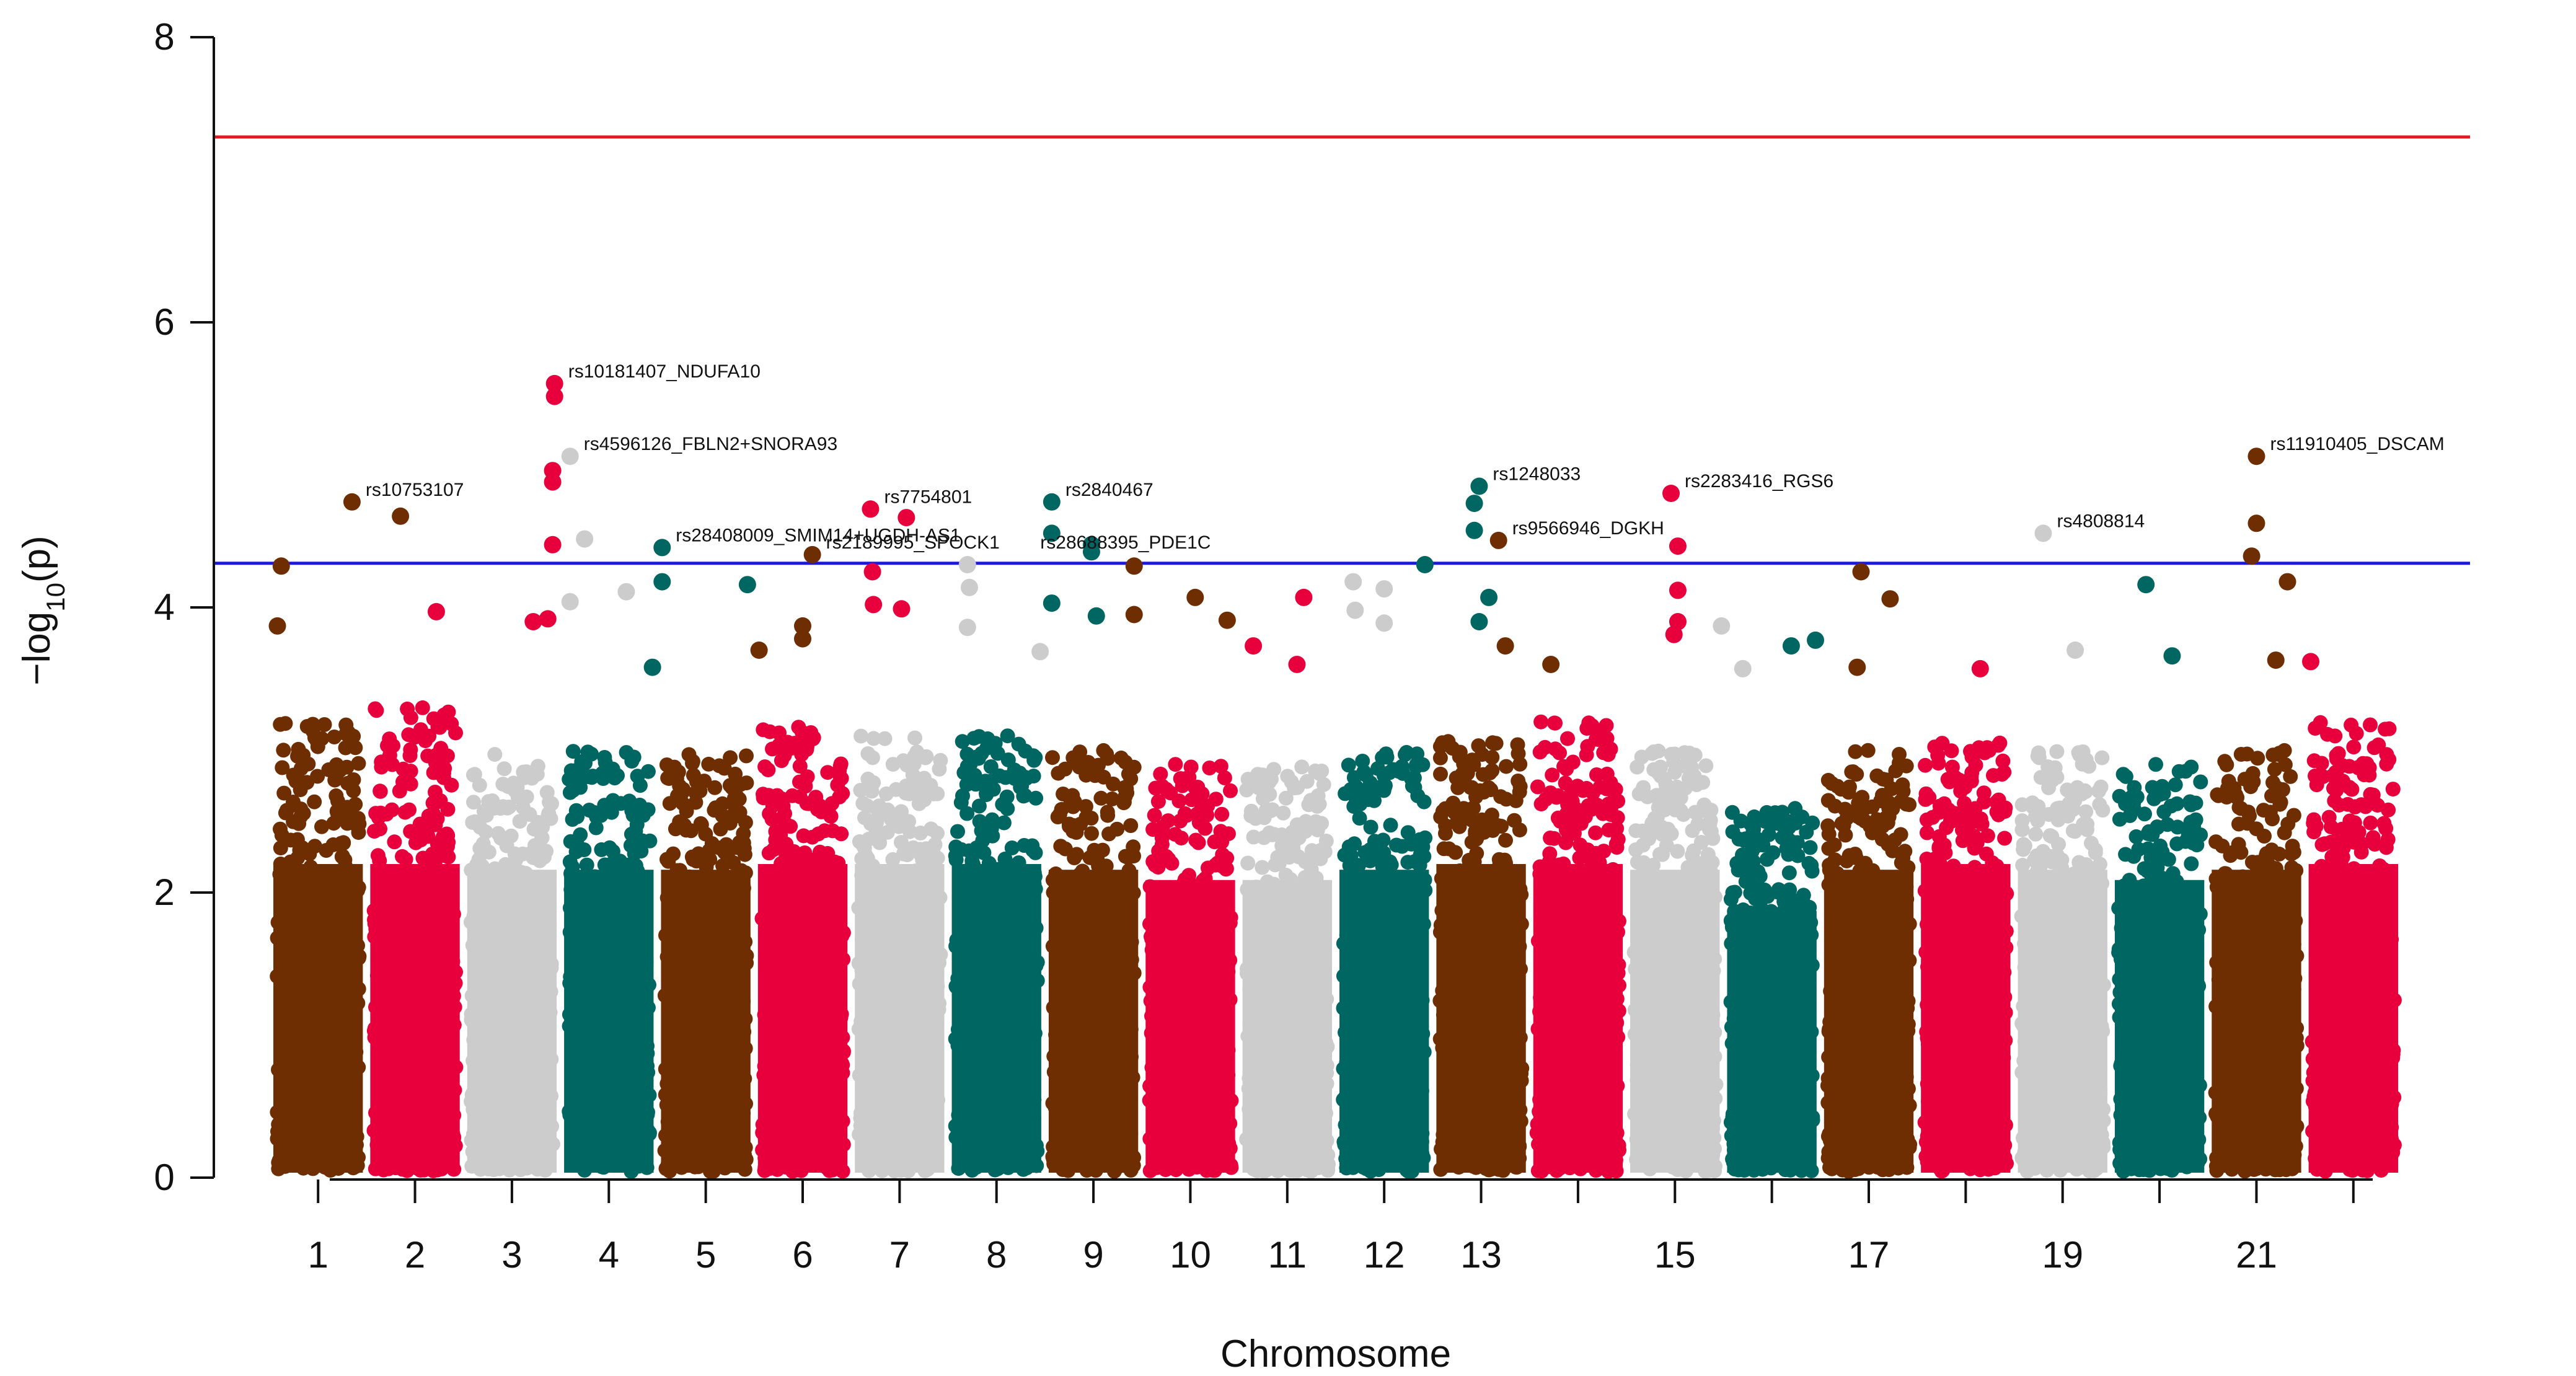 This screenshot has width=2576, height=1376. Describe the element at coordinates (415, 1018) in the screenshot. I see `chromosome-2-band` at that location.